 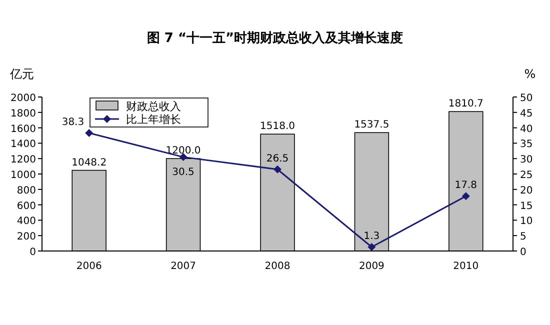 I want to click on data-label: 17.8, so click(x=466, y=186).